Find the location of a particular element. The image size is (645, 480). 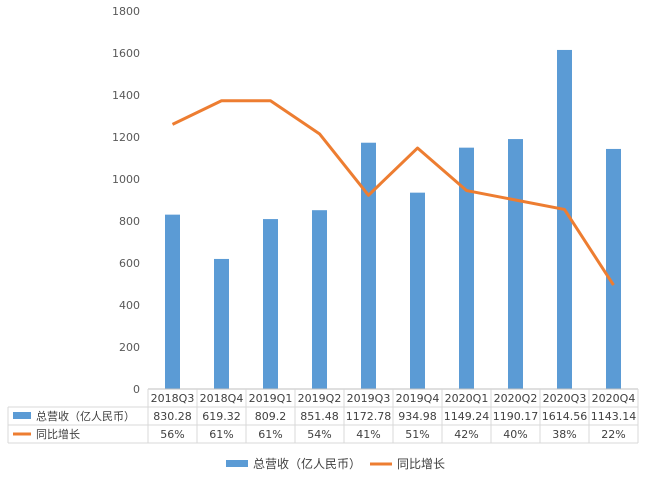

legend-label-revenue: 总营收（亿人民币） is located at coordinates (307, 463).